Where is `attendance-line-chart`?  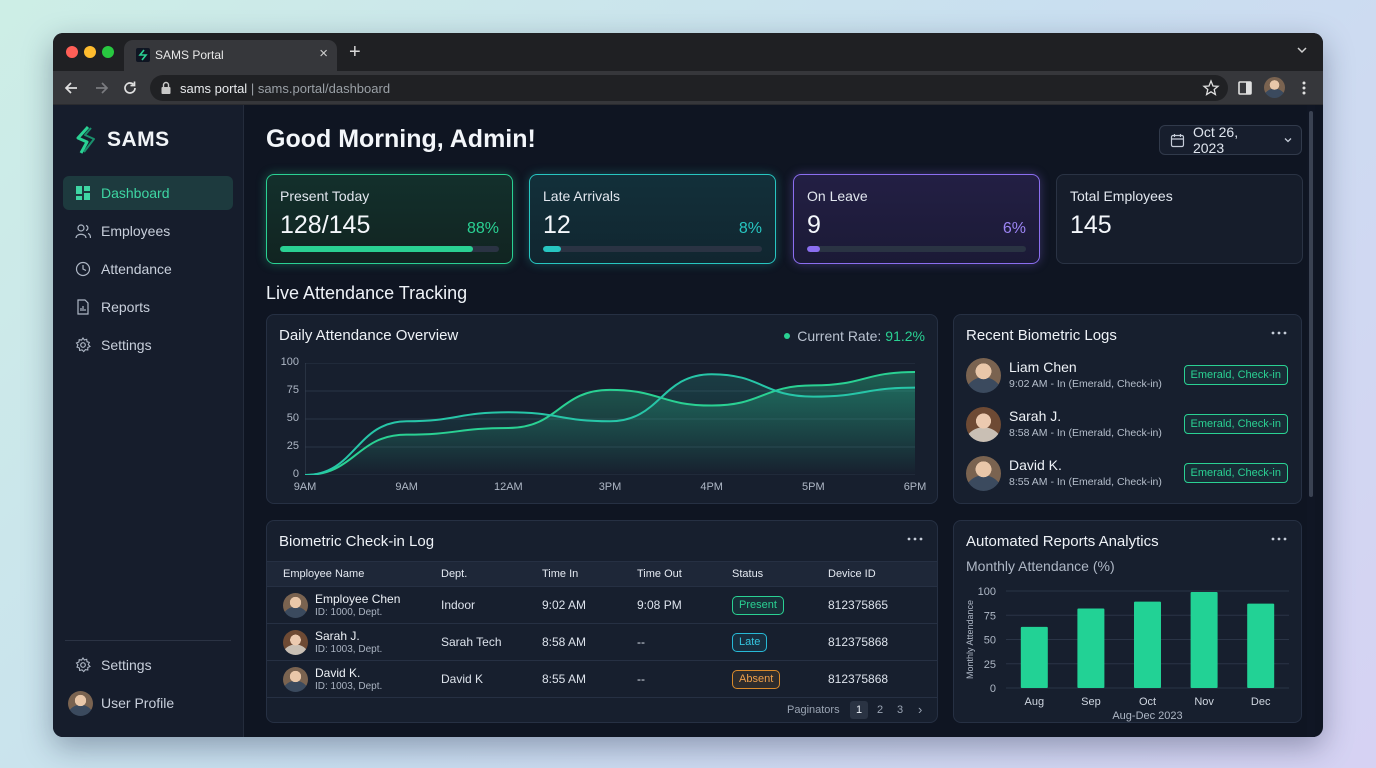 attendance-line-chart is located at coordinates (610, 419).